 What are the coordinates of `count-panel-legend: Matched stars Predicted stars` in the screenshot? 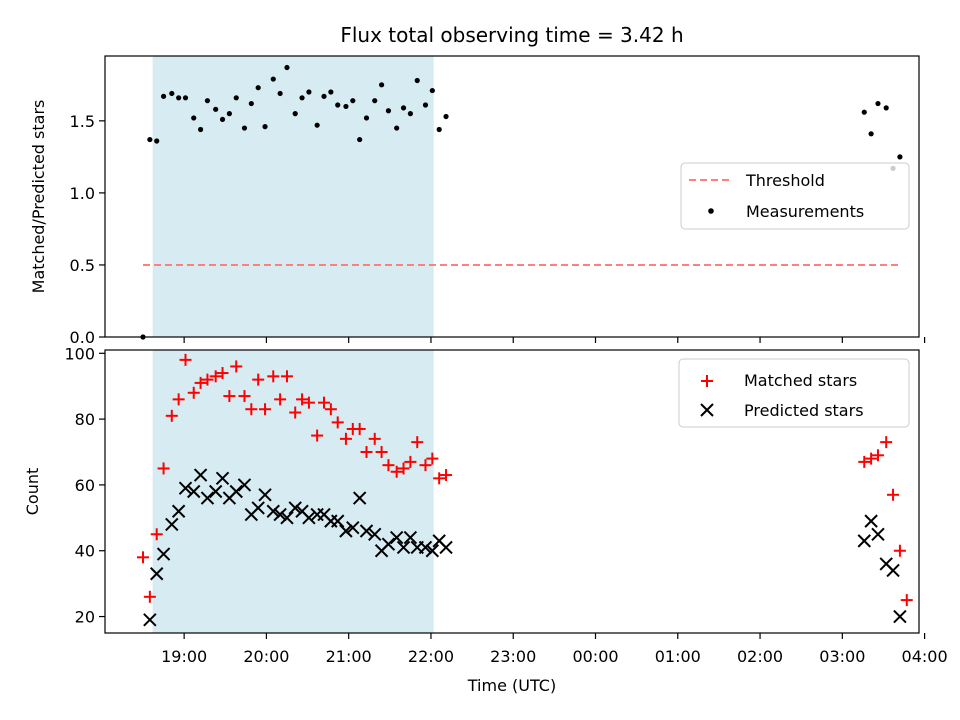 It's located at (794, 393).